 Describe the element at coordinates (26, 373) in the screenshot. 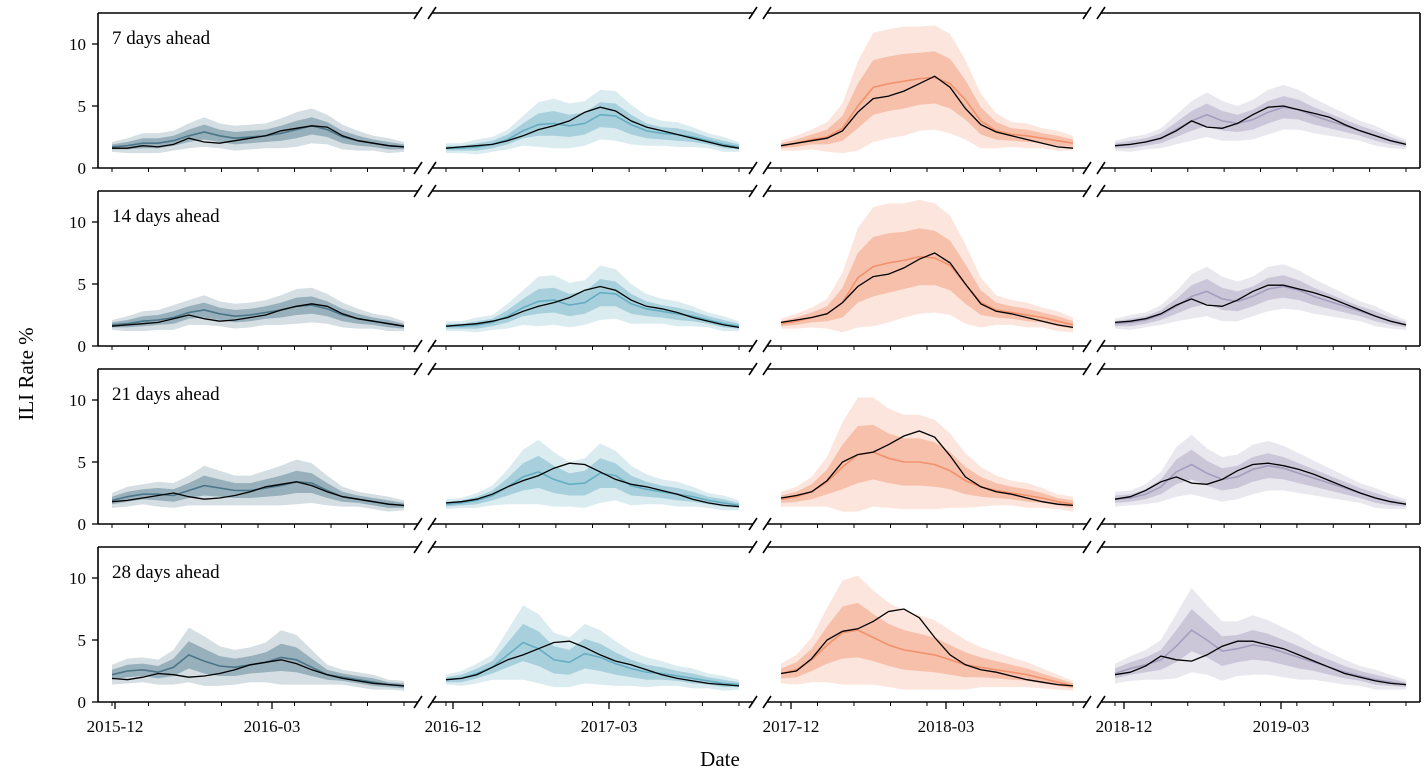

I see `y-axis-title: ILI Rate %` at that location.